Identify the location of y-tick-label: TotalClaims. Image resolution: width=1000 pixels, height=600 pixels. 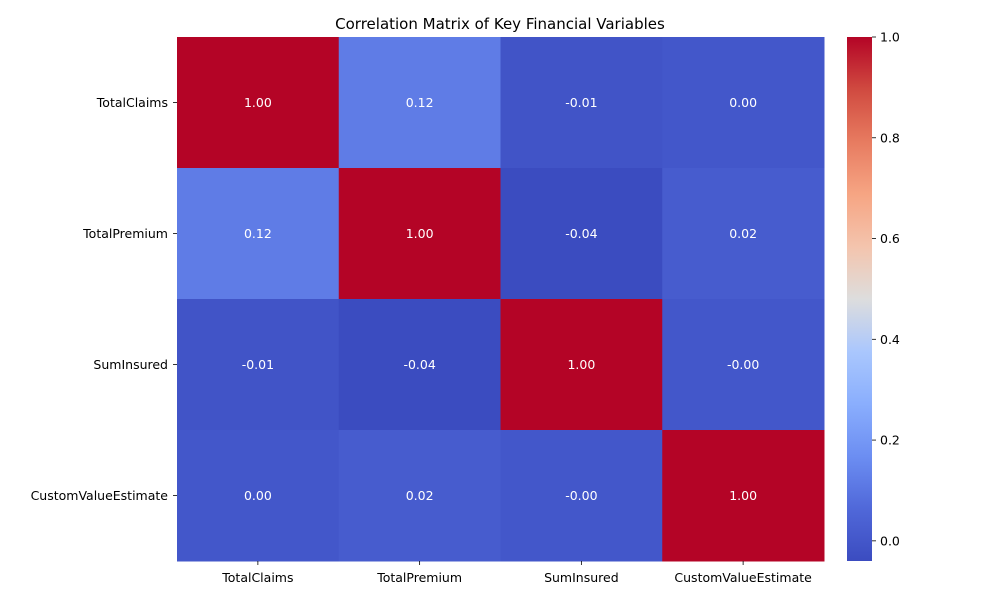
(132, 102).